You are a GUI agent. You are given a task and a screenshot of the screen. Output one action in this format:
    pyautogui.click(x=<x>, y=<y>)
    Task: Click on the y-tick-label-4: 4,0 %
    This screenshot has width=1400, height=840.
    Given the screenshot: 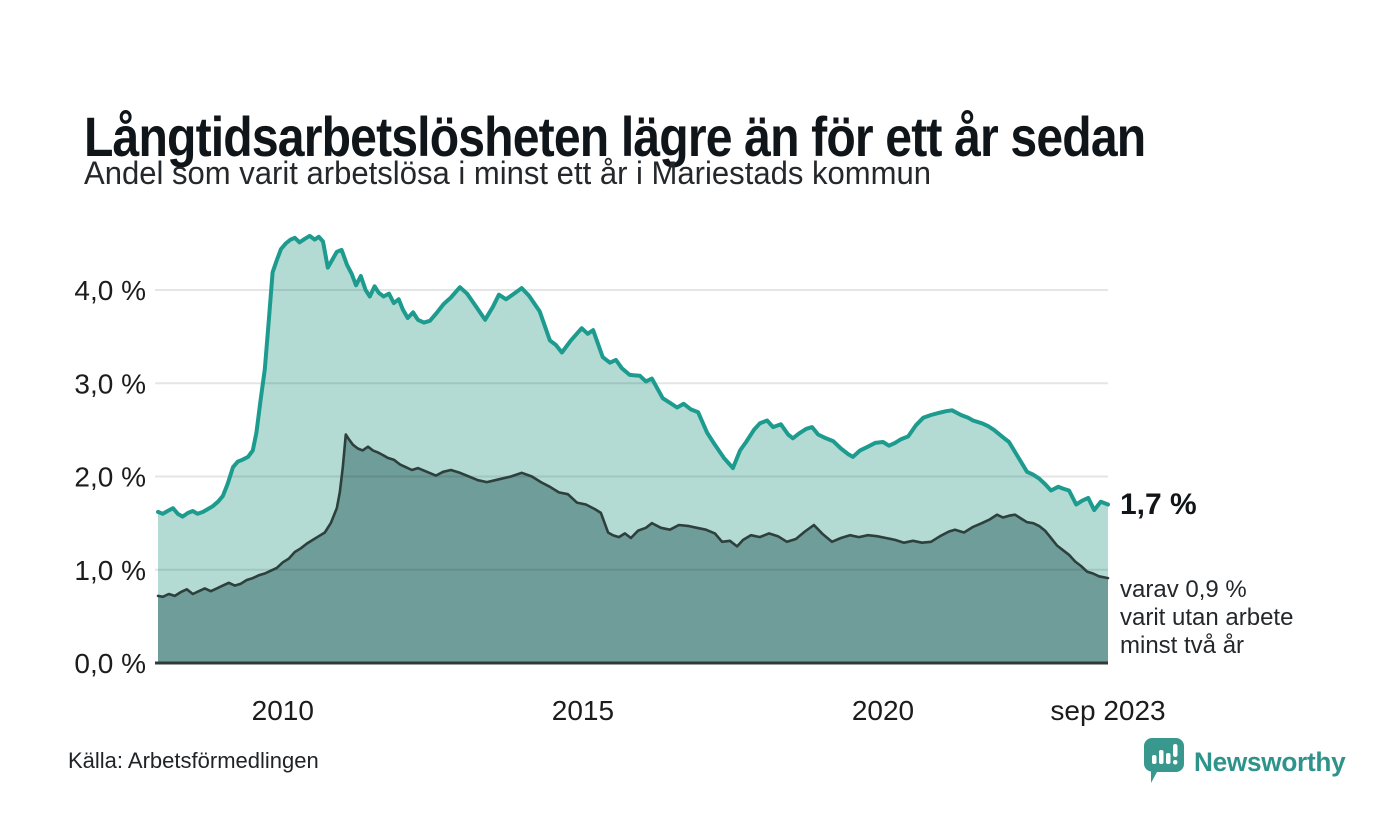 What is the action you would take?
    pyautogui.click(x=110, y=290)
    